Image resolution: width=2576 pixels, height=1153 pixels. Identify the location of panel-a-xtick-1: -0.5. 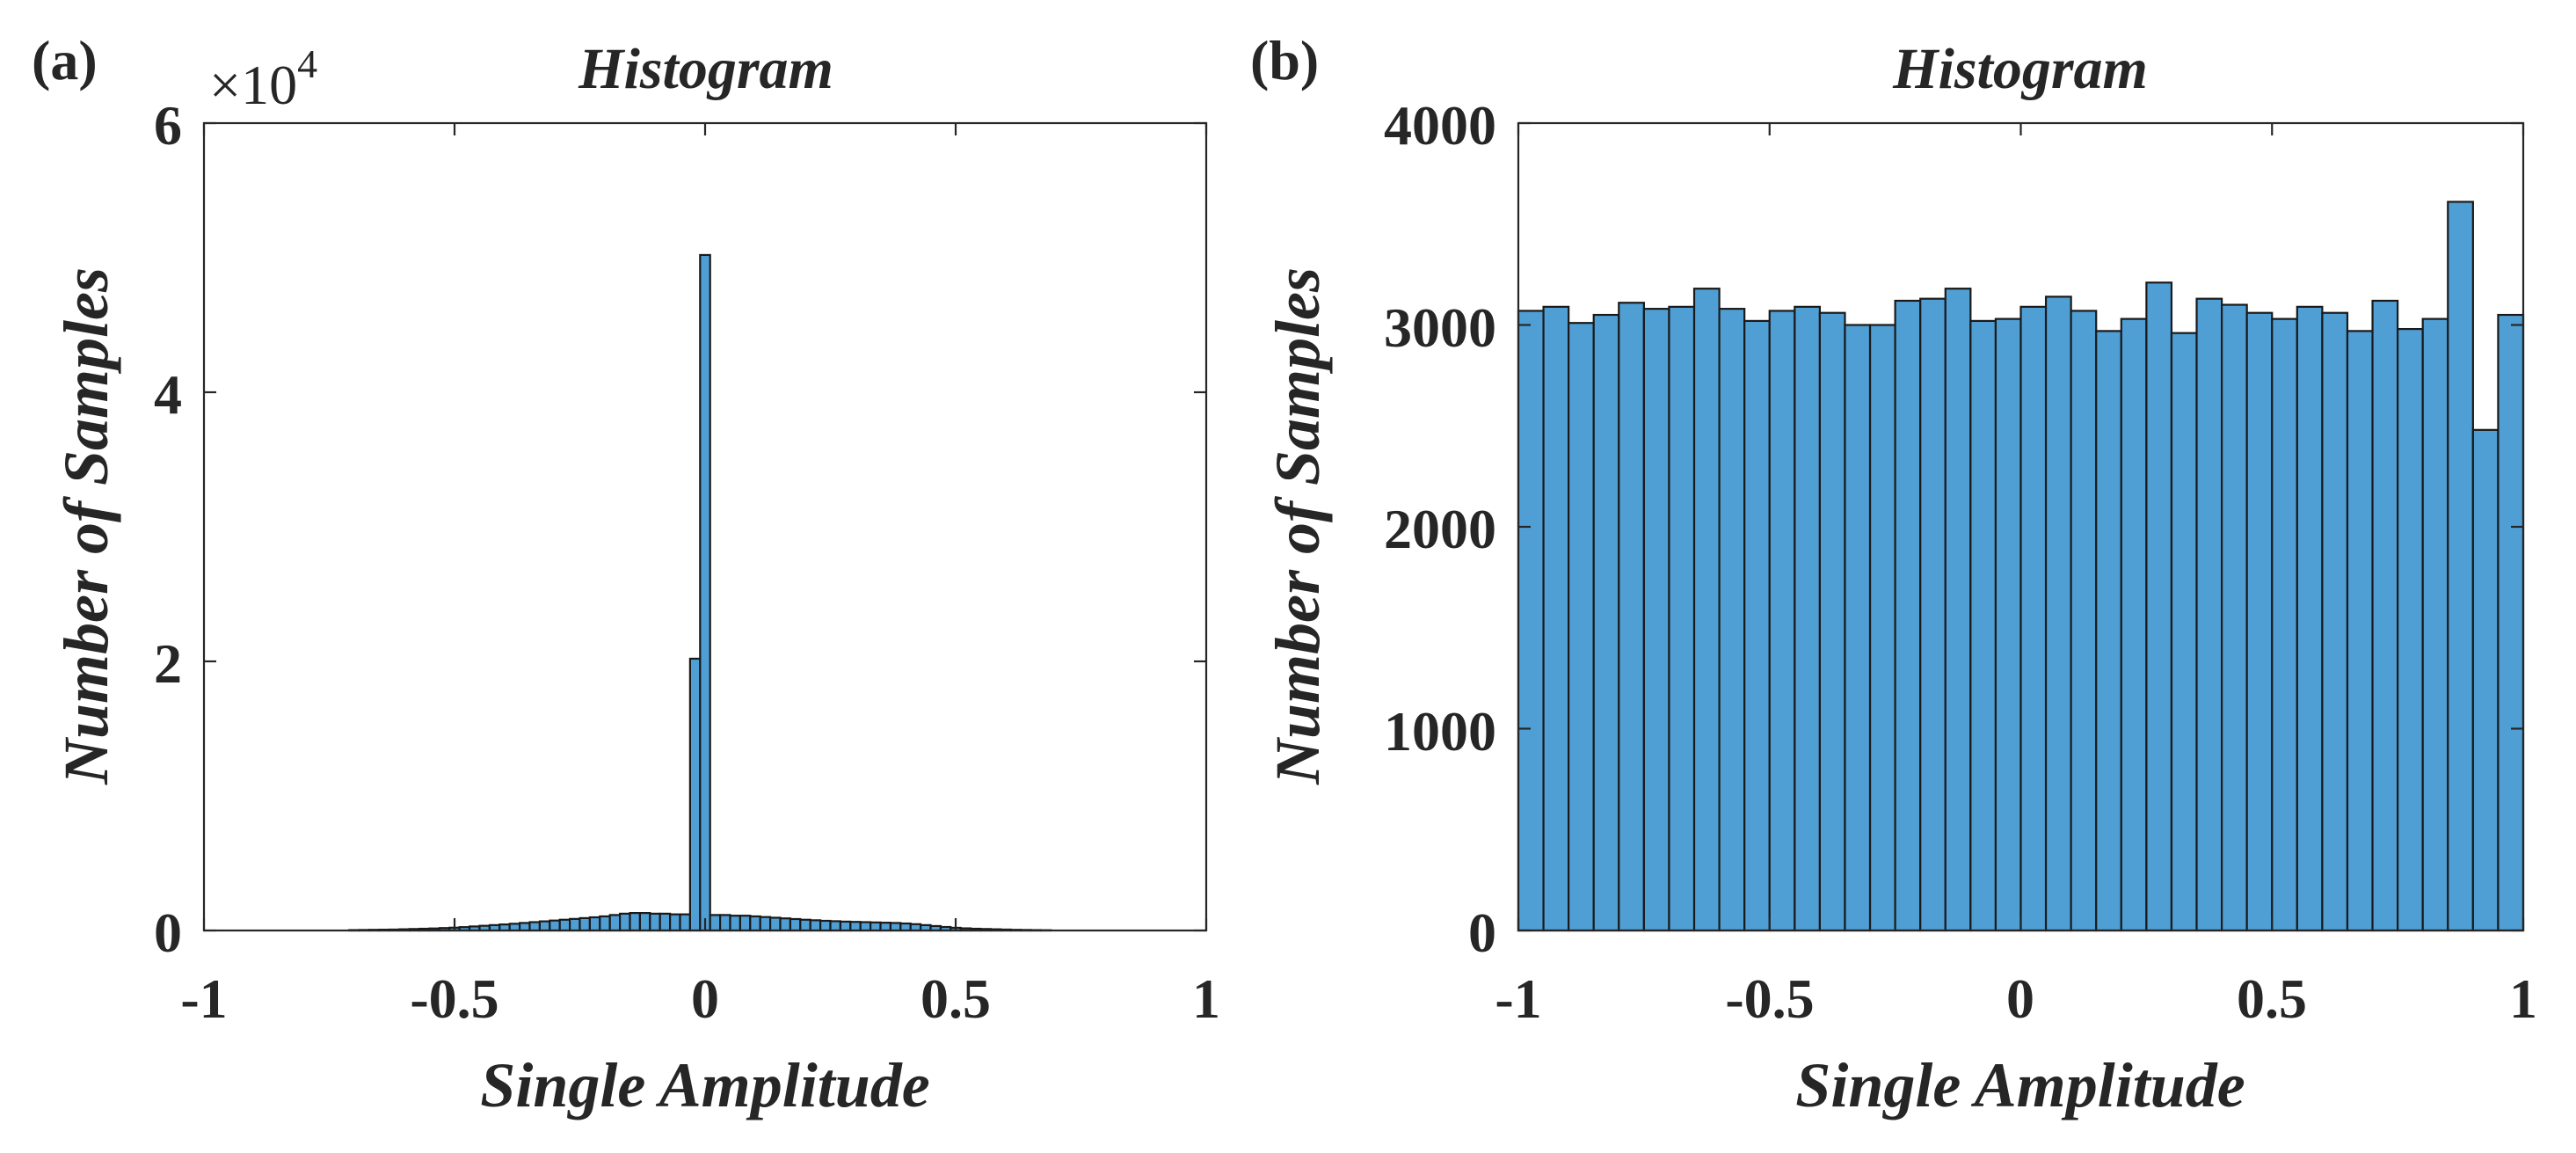
(454, 998).